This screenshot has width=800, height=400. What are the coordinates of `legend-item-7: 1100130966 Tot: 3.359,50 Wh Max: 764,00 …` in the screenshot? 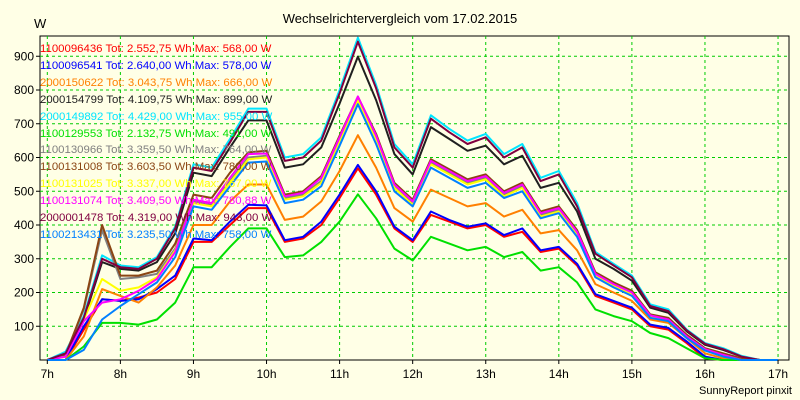 It's located at (156, 150).